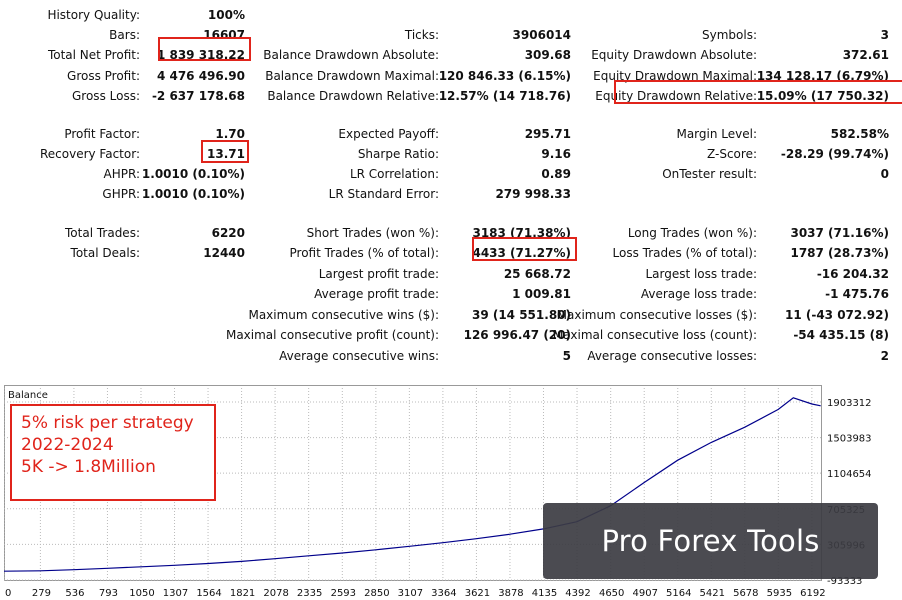  I want to click on x-tick-label: 4650, so click(611, 593).